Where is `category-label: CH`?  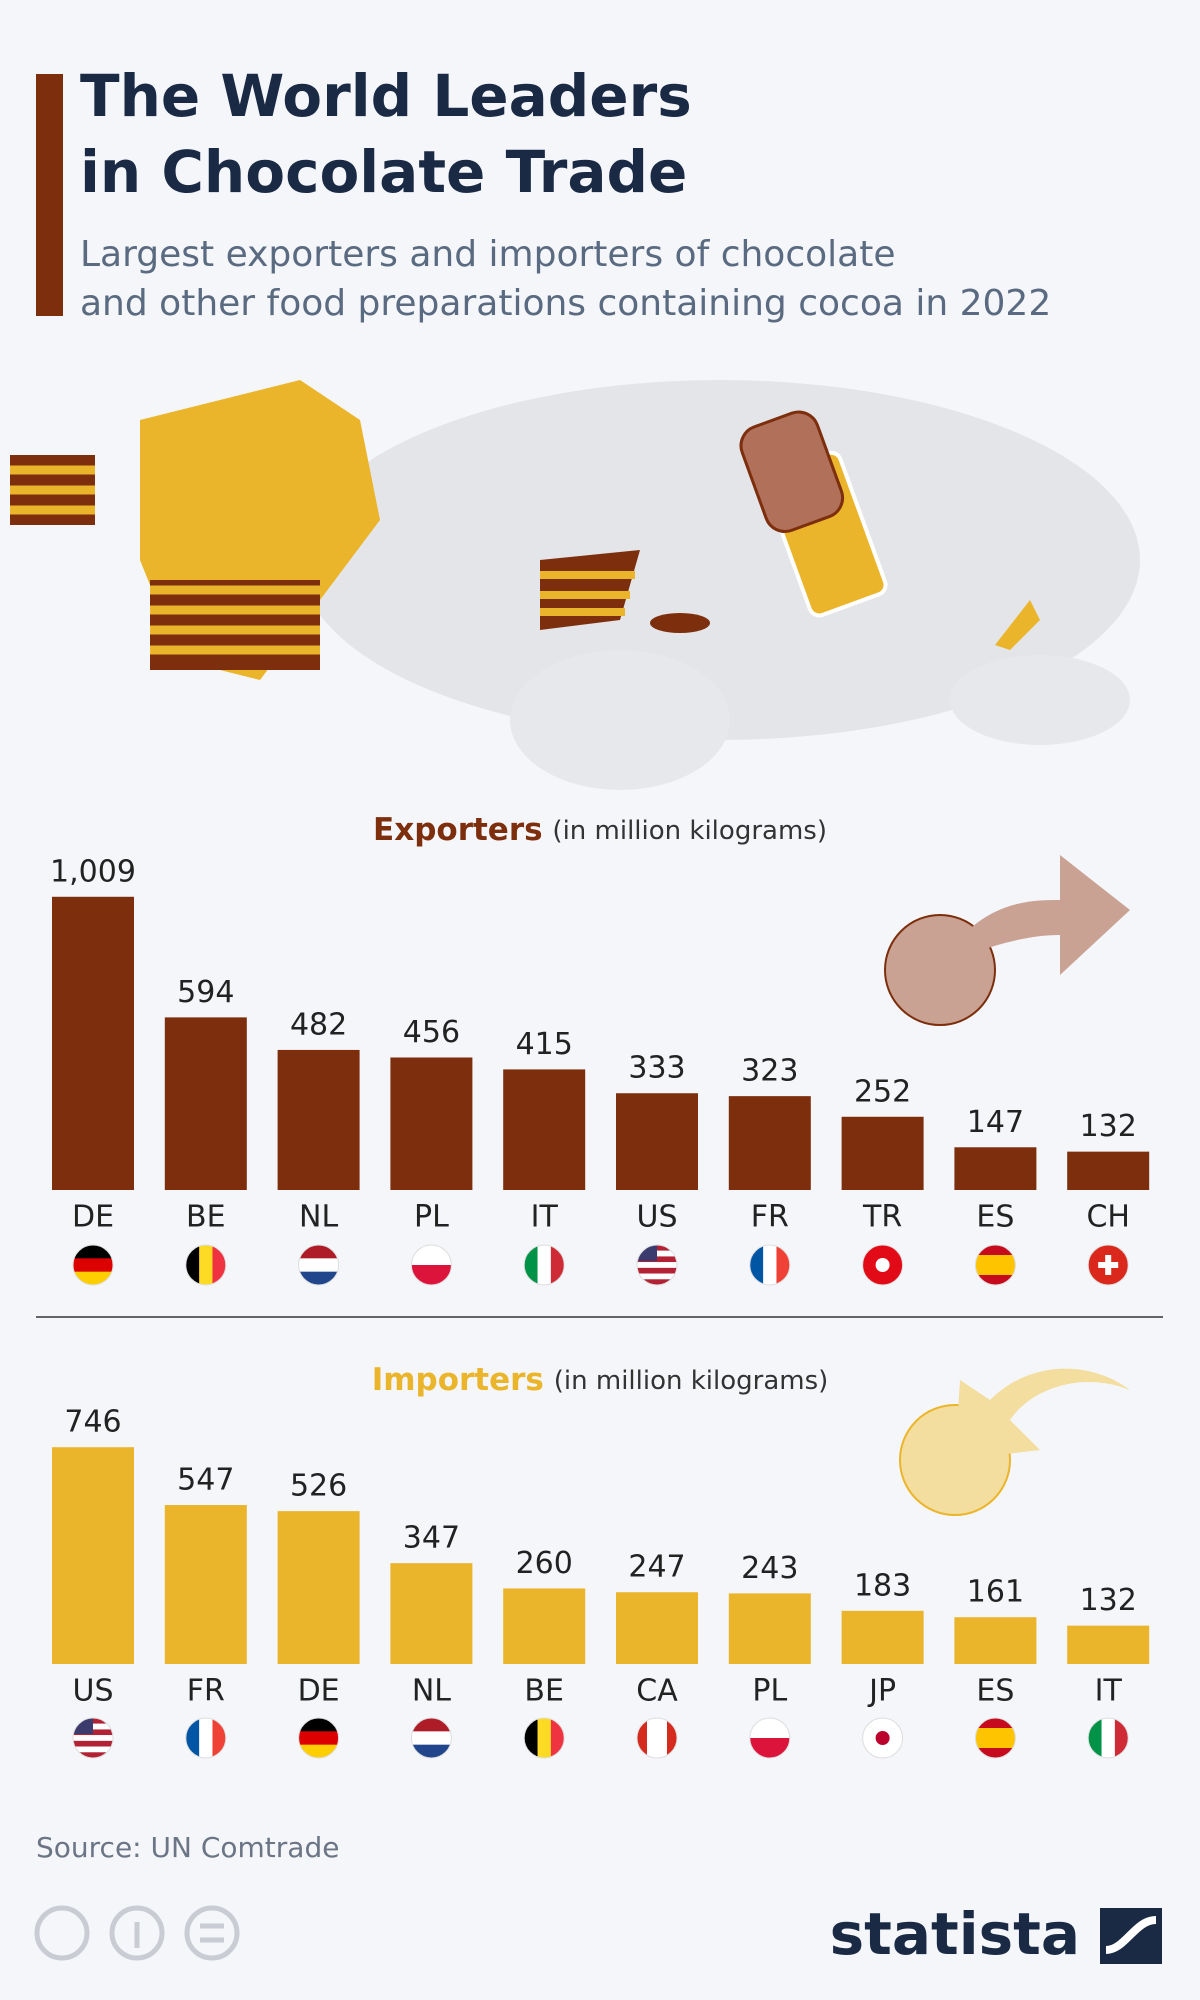 category-label: CH is located at coordinates (1108, 1217).